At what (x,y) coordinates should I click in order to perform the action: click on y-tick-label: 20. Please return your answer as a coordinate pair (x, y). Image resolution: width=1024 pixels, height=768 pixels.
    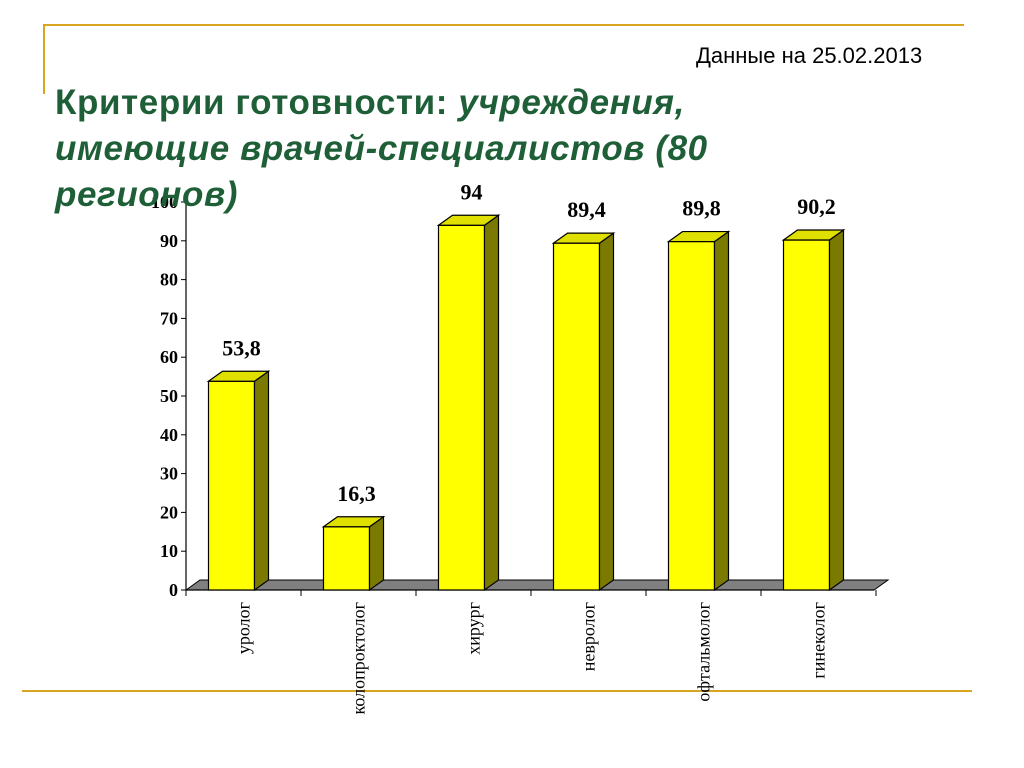
    Looking at the image, I should click on (169, 512).